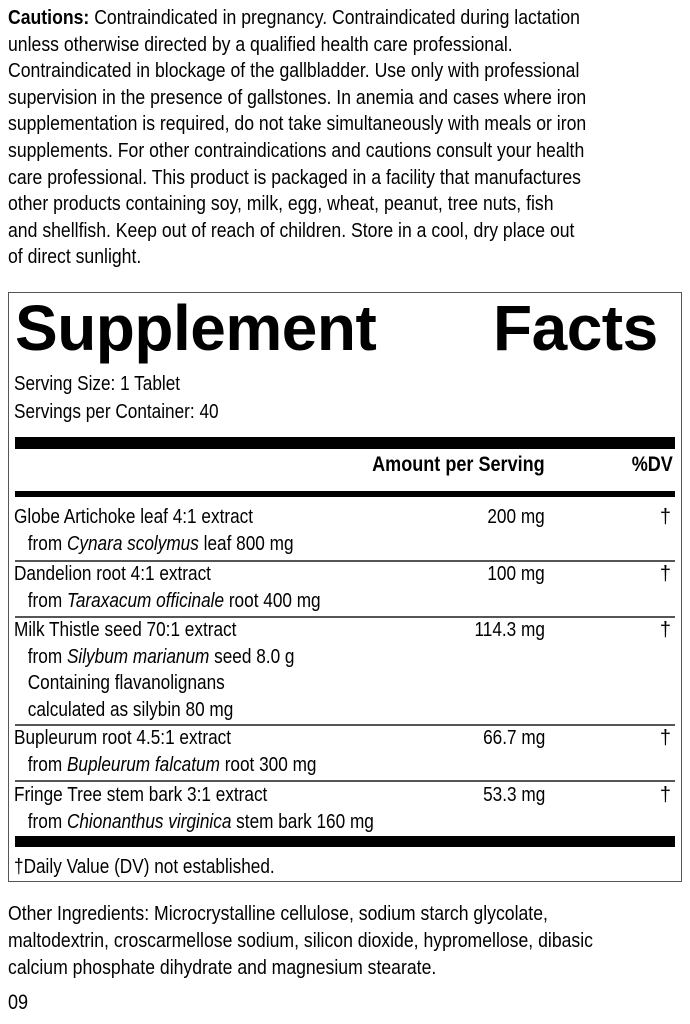 Image resolution: width=690 pixels, height=1024 pixels. I want to click on ingredient-name: Dandelion root 4:1 extract, so click(112, 574).